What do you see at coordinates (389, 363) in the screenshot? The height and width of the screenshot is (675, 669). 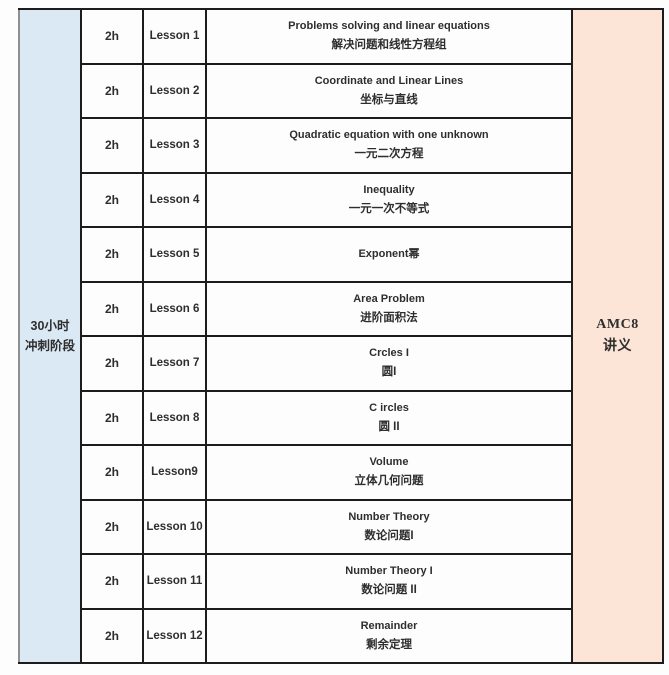 I see `lesson-title-cell: Crcles I 圆I` at bounding box center [389, 363].